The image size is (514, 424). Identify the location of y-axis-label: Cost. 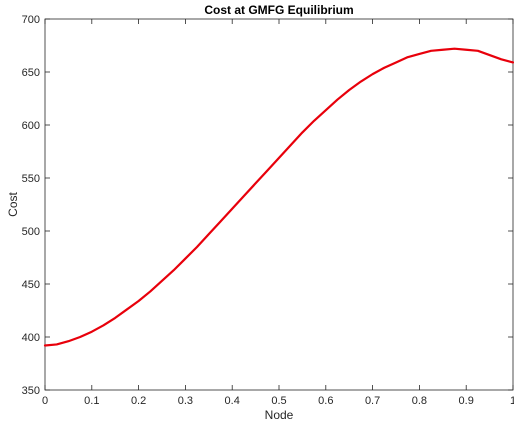
(13, 204).